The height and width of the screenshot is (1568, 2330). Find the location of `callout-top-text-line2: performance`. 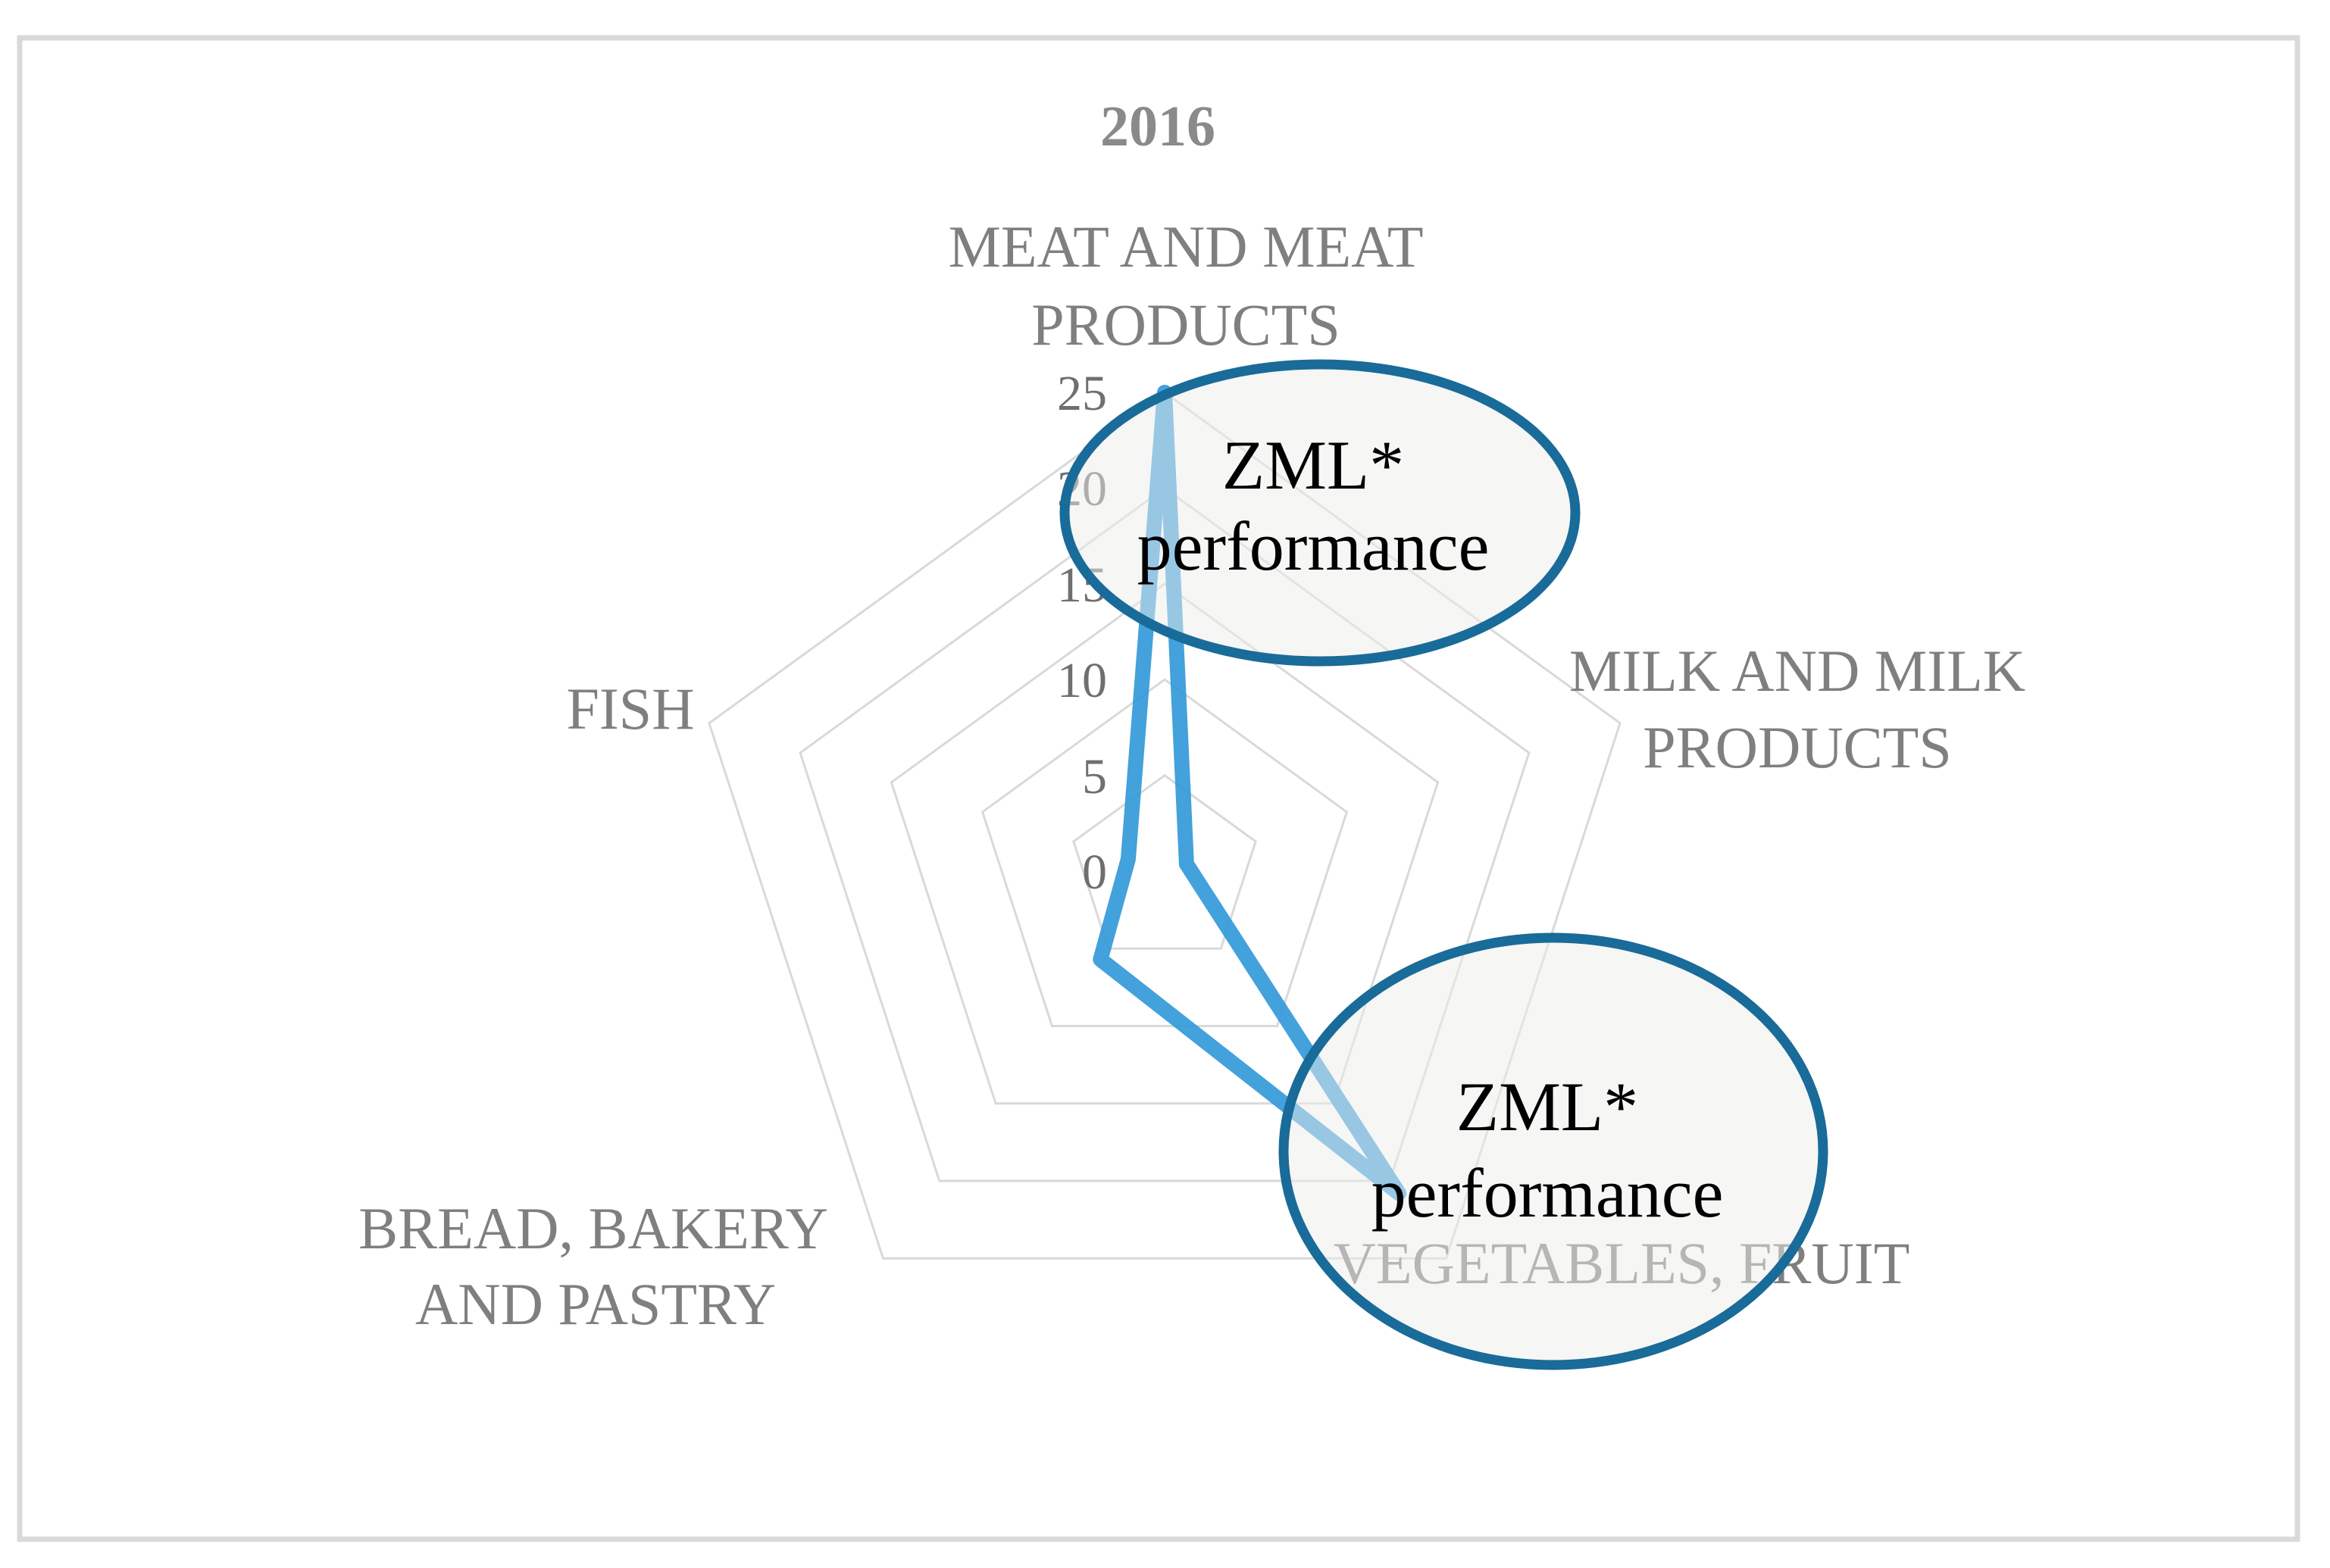

callout-top-text-line2: performance is located at coordinates (1313, 547).